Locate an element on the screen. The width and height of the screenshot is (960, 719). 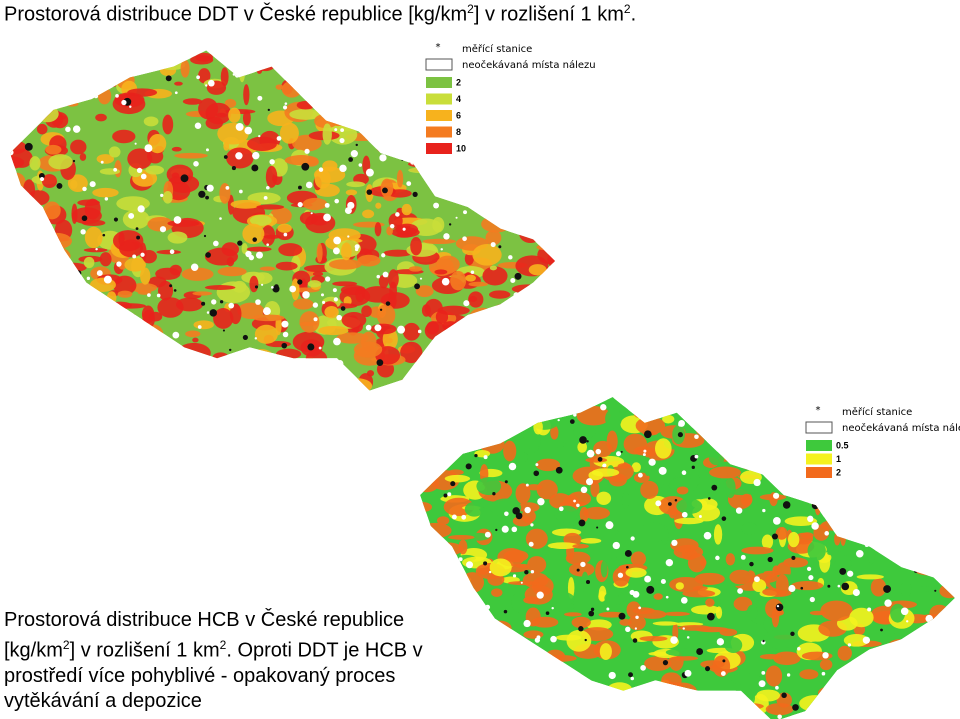
legend-unexpected: neočekávaná místa nálezu is located at coordinates (529, 65).